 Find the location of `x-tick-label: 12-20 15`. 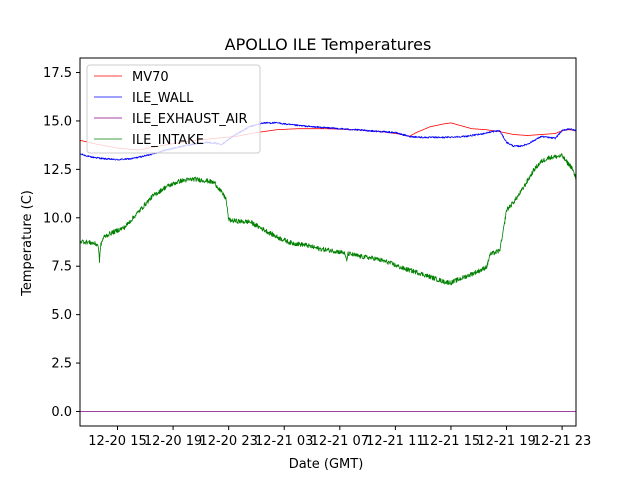

x-tick-label: 12-20 15 is located at coordinates (117, 441).